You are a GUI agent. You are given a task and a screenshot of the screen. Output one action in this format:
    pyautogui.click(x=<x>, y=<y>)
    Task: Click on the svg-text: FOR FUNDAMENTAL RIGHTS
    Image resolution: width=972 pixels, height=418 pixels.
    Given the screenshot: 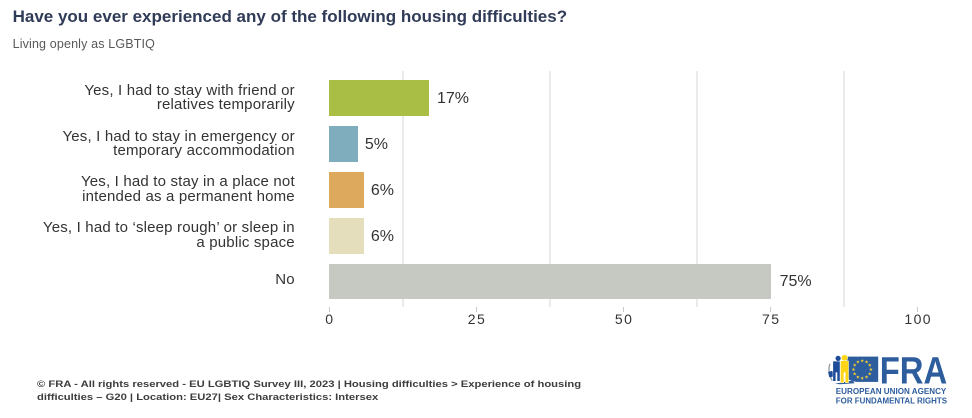 What is the action you would take?
    pyautogui.click(x=891, y=401)
    